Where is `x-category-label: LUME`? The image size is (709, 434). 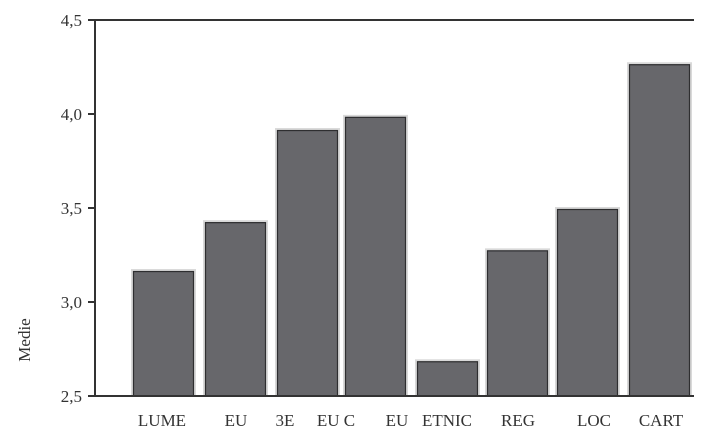
x-category-label: LUME is located at coordinates (162, 420).